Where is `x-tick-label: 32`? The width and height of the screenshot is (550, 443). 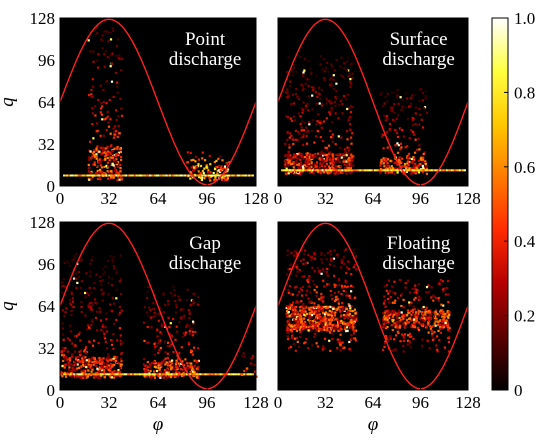
x-tick-label: 32 is located at coordinates (325, 198).